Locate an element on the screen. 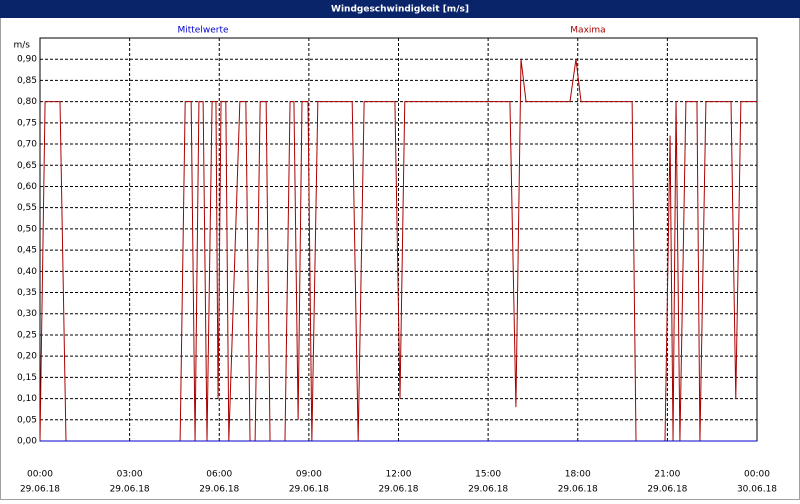 Image resolution: width=800 pixels, height=504 pixels. y-tick-label: 0,15 is located at coordinates (27, 378).